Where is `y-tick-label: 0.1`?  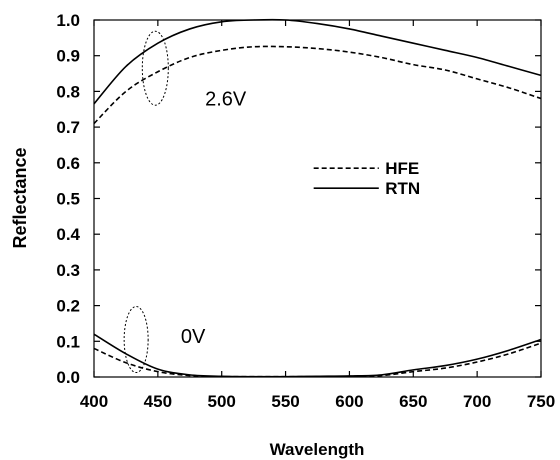
y-tick-label: 0.1 is located at coordinates (68, 341).